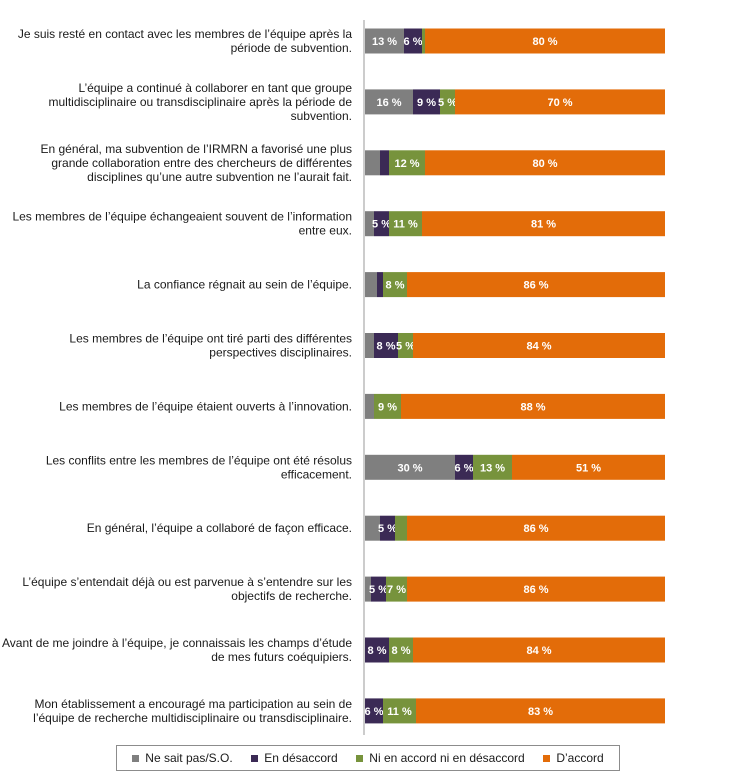 The height and width of the screenshot is (776, 735). I want to click on legend-item: D’accord, so click(573, 758).